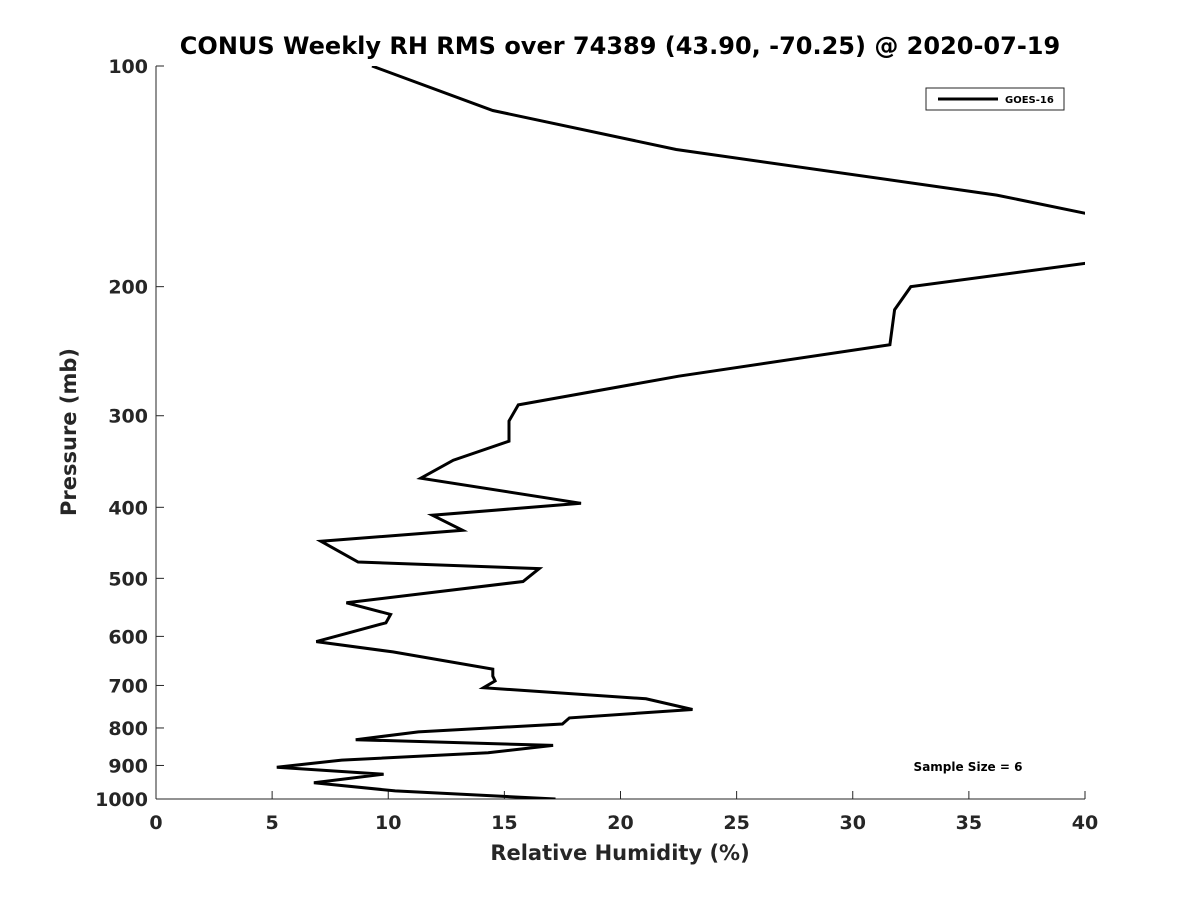 The image size is (1200, 900). I want to click on y-tick-label: 600, so click(128, 637).